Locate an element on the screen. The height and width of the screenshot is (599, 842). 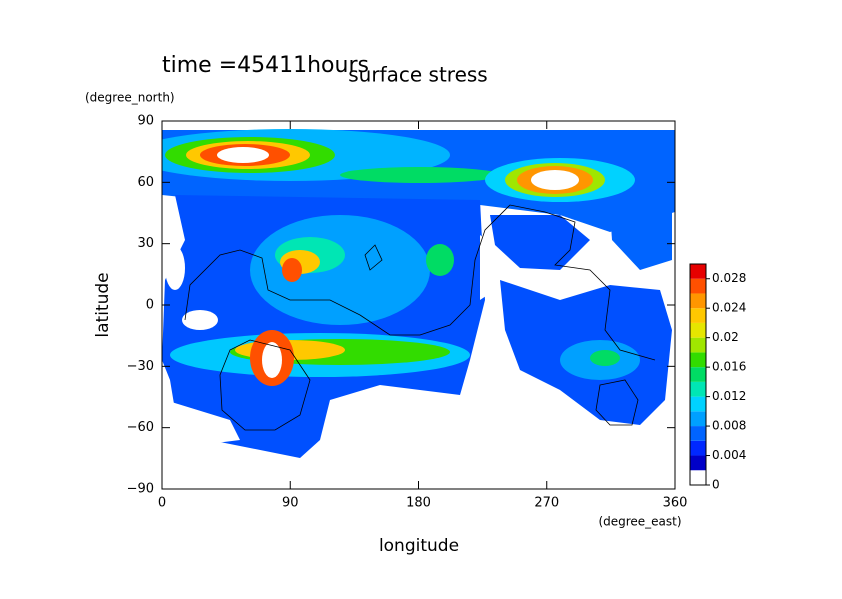
x-tick-label: 0 is located at coordinates (162, 503).